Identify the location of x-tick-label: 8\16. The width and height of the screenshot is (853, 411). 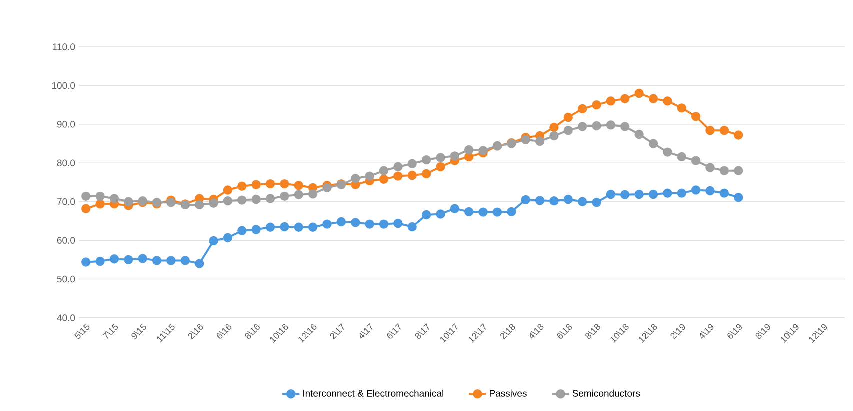
(252, 332).